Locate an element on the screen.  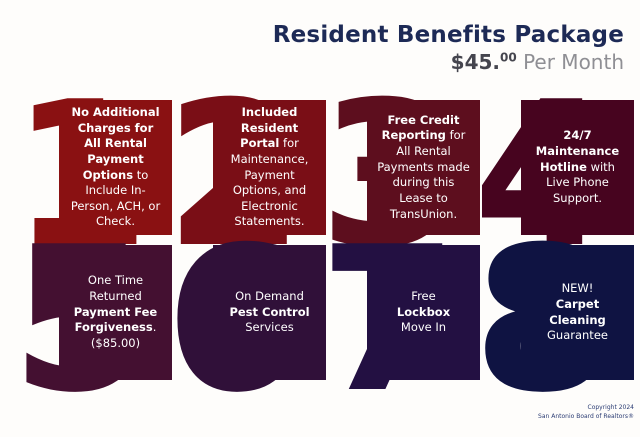
card-text-segment: Free is located at coordinates (423, 296).